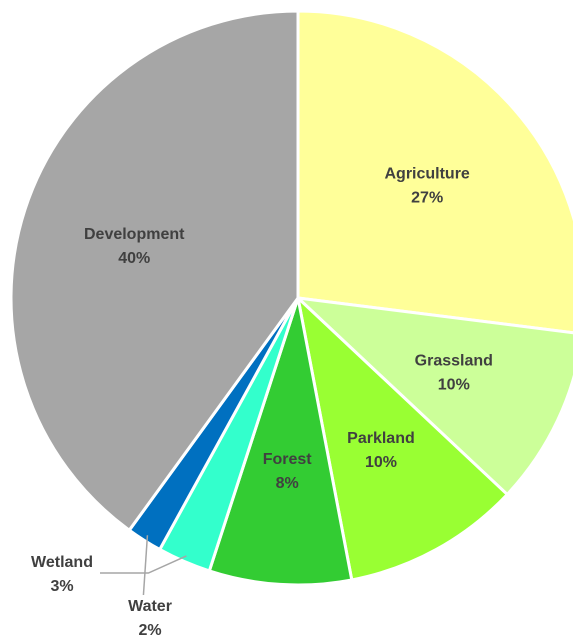 The height and width of the screenshot is (642, 573). What do you see at coordinates (134, 258) in the screenshot?
I see `slice-value-label: 40%` at bounding box center [134, 258].